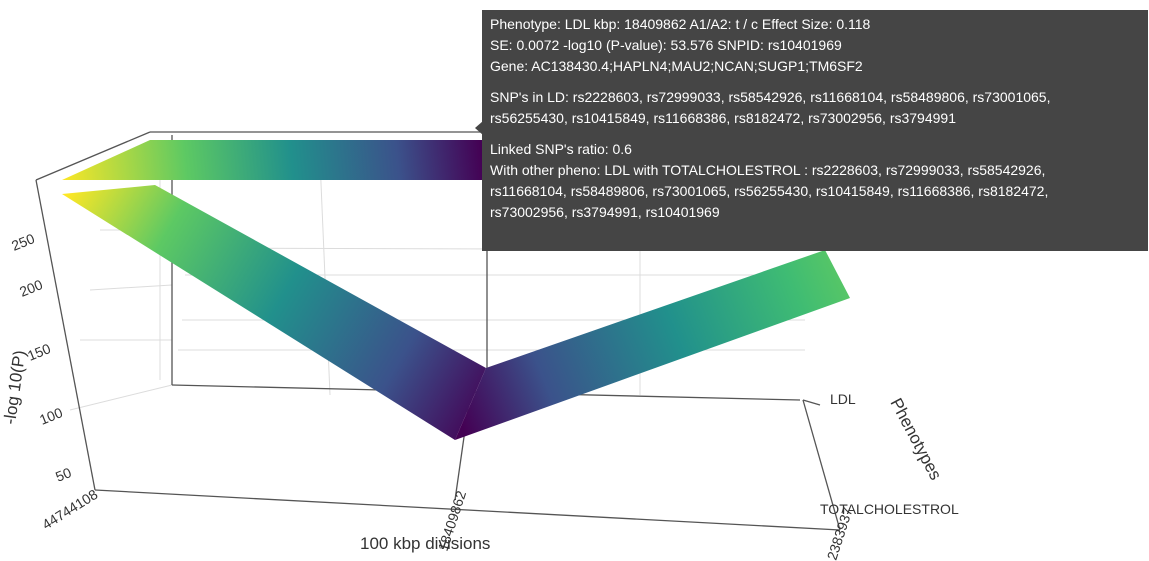  What do you see at coordinates (31, 288) in the screenshot?
I see `z-tick-label: 200` at bounding box center [31, 288].